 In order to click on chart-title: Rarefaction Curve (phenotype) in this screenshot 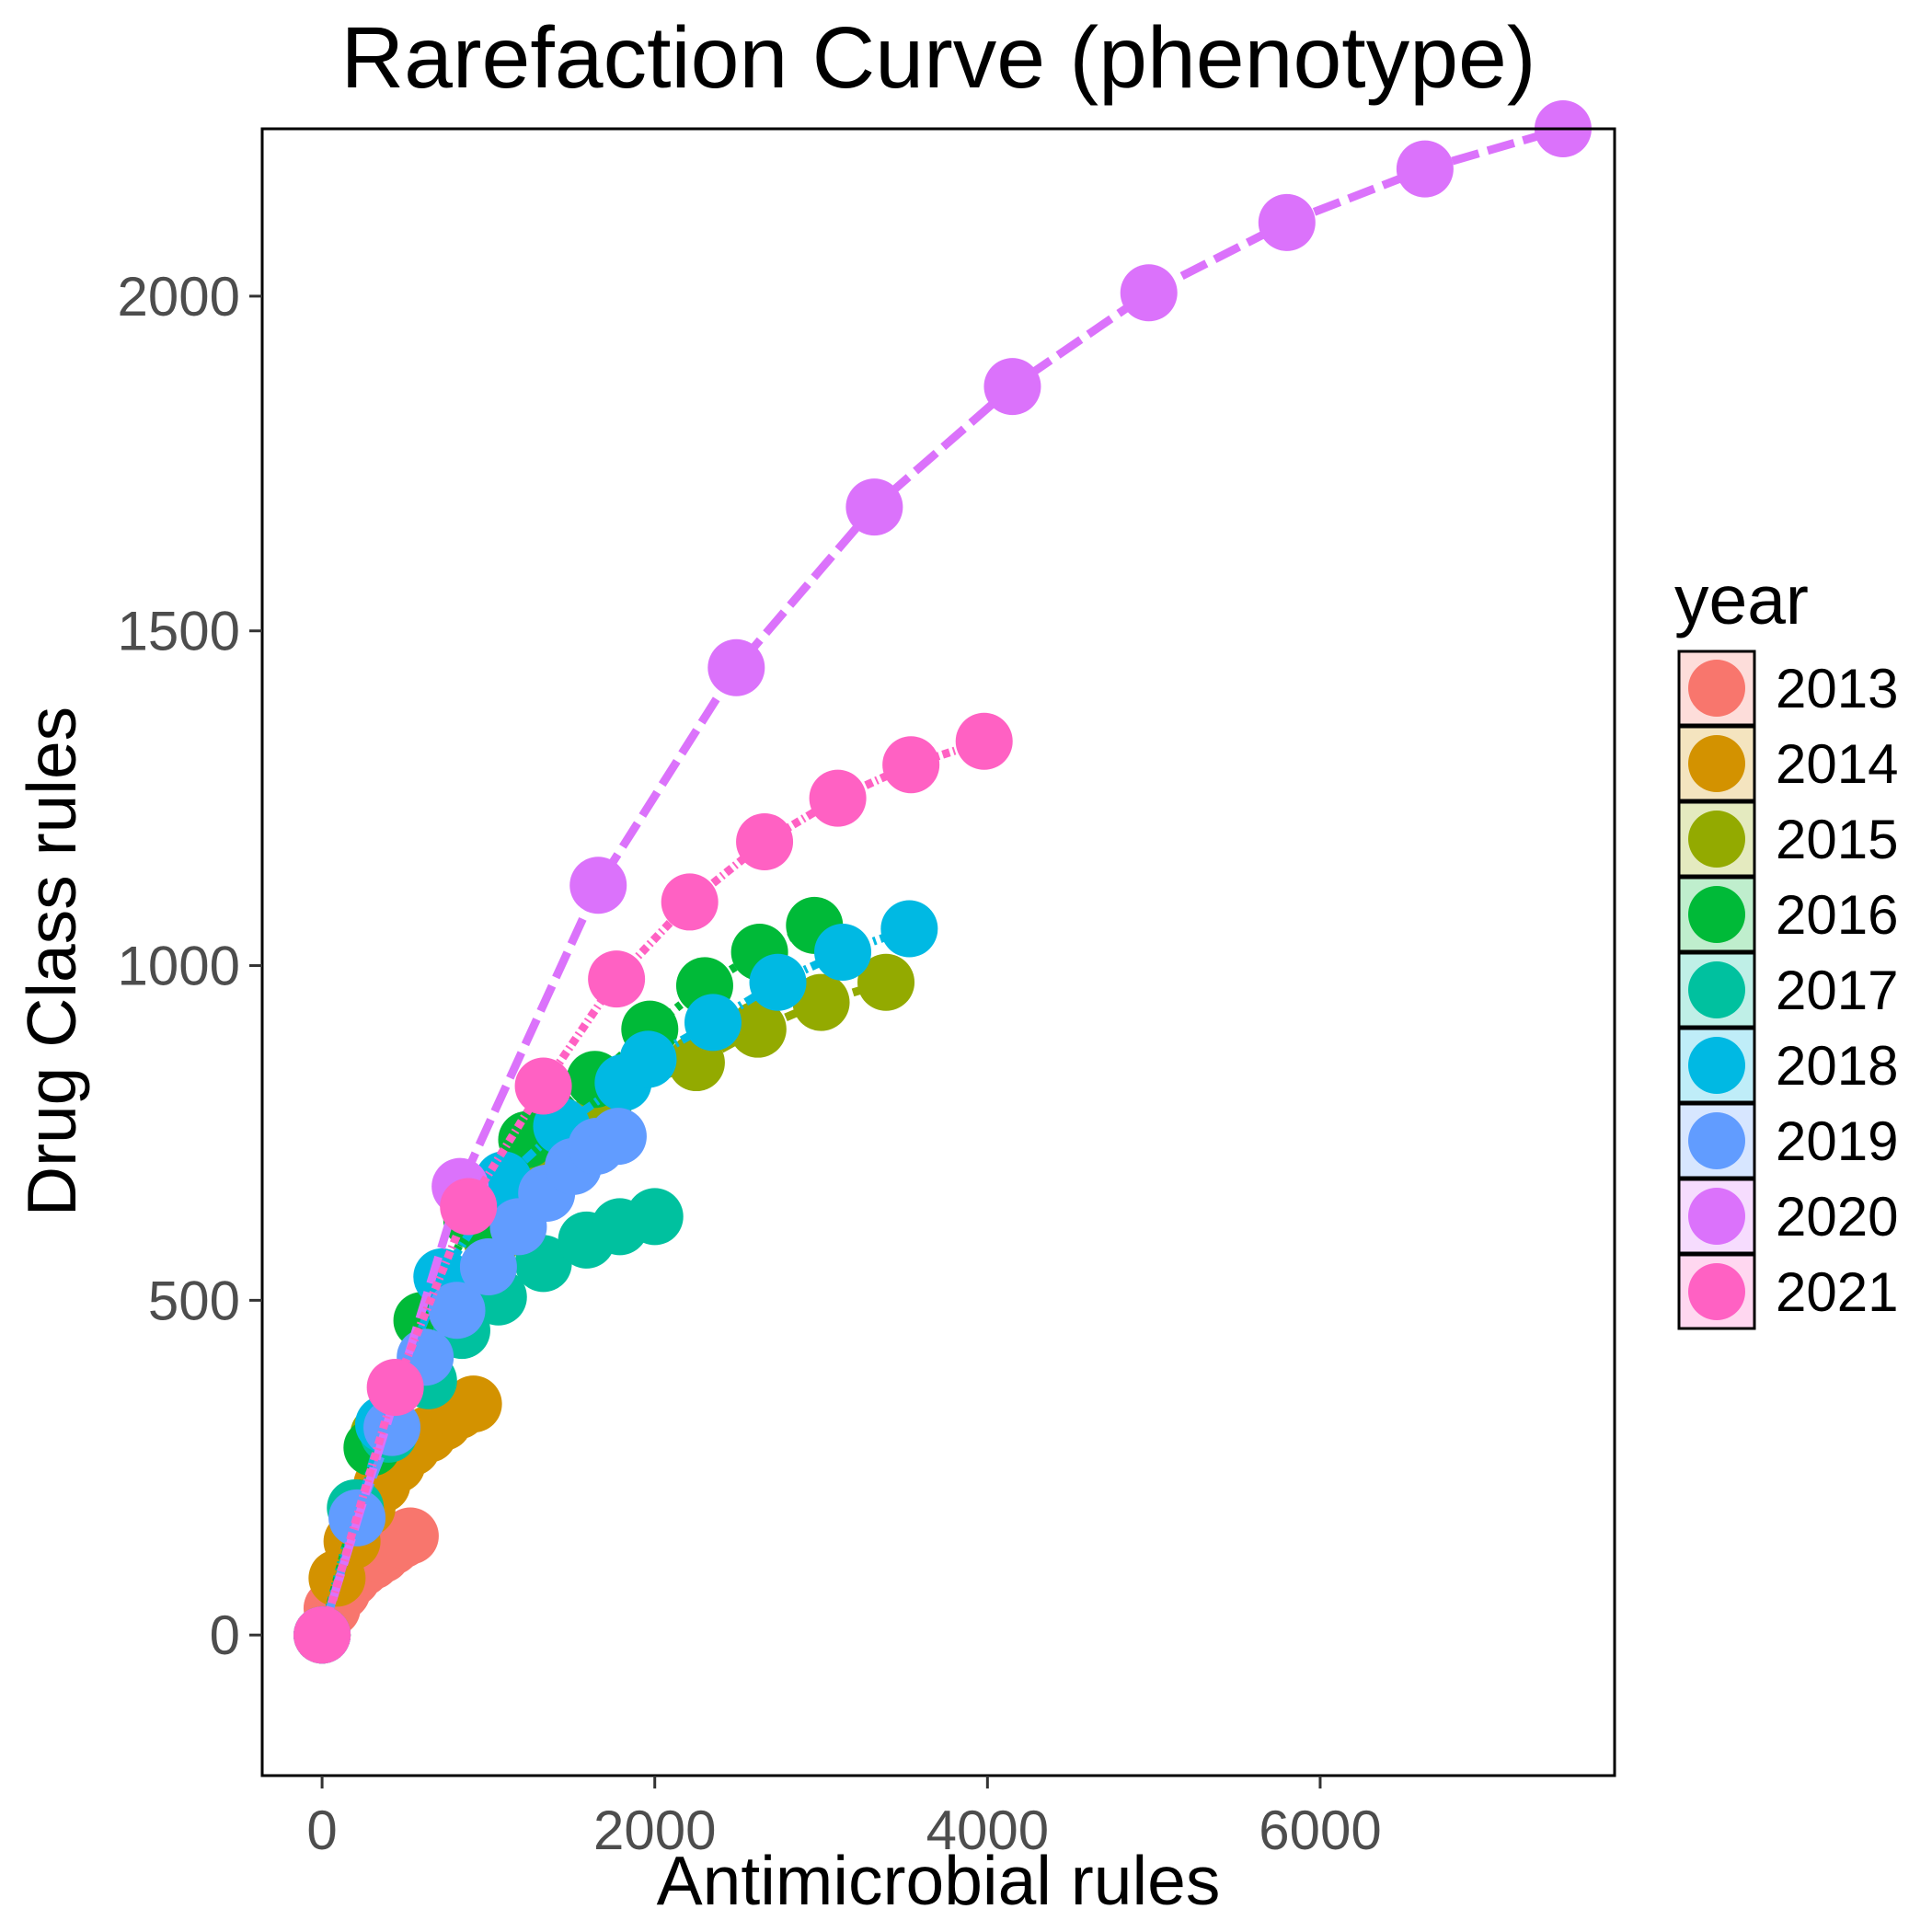, I will do `click(937, 58)`.